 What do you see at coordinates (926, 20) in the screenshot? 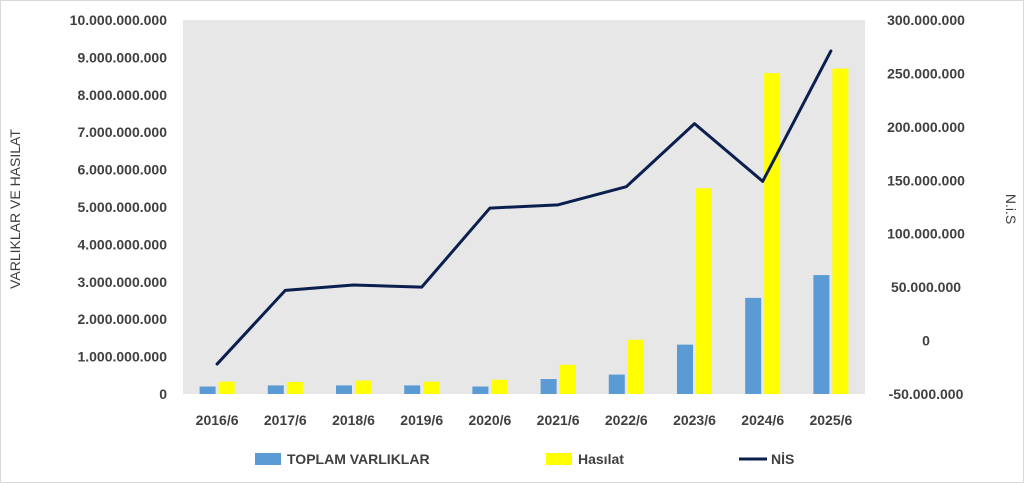
I see `right-tick-label: 300.000.000` at bounding box center [926, 20].